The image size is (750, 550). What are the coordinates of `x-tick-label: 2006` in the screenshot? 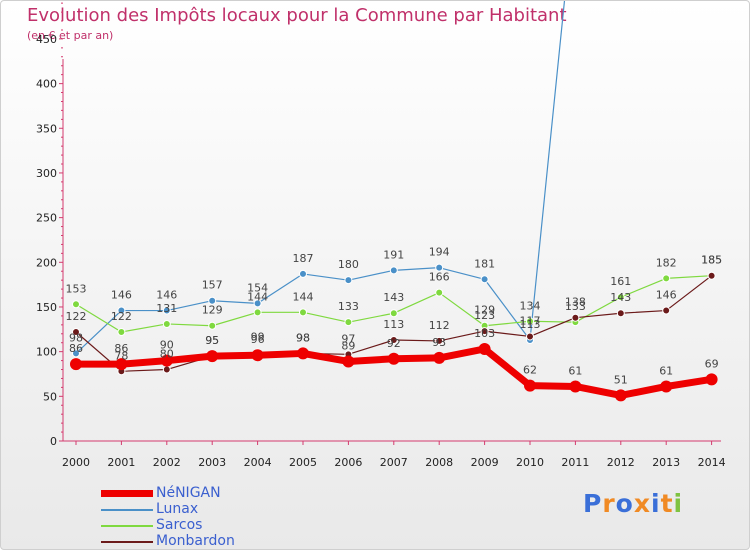 It's located at (348, 462).